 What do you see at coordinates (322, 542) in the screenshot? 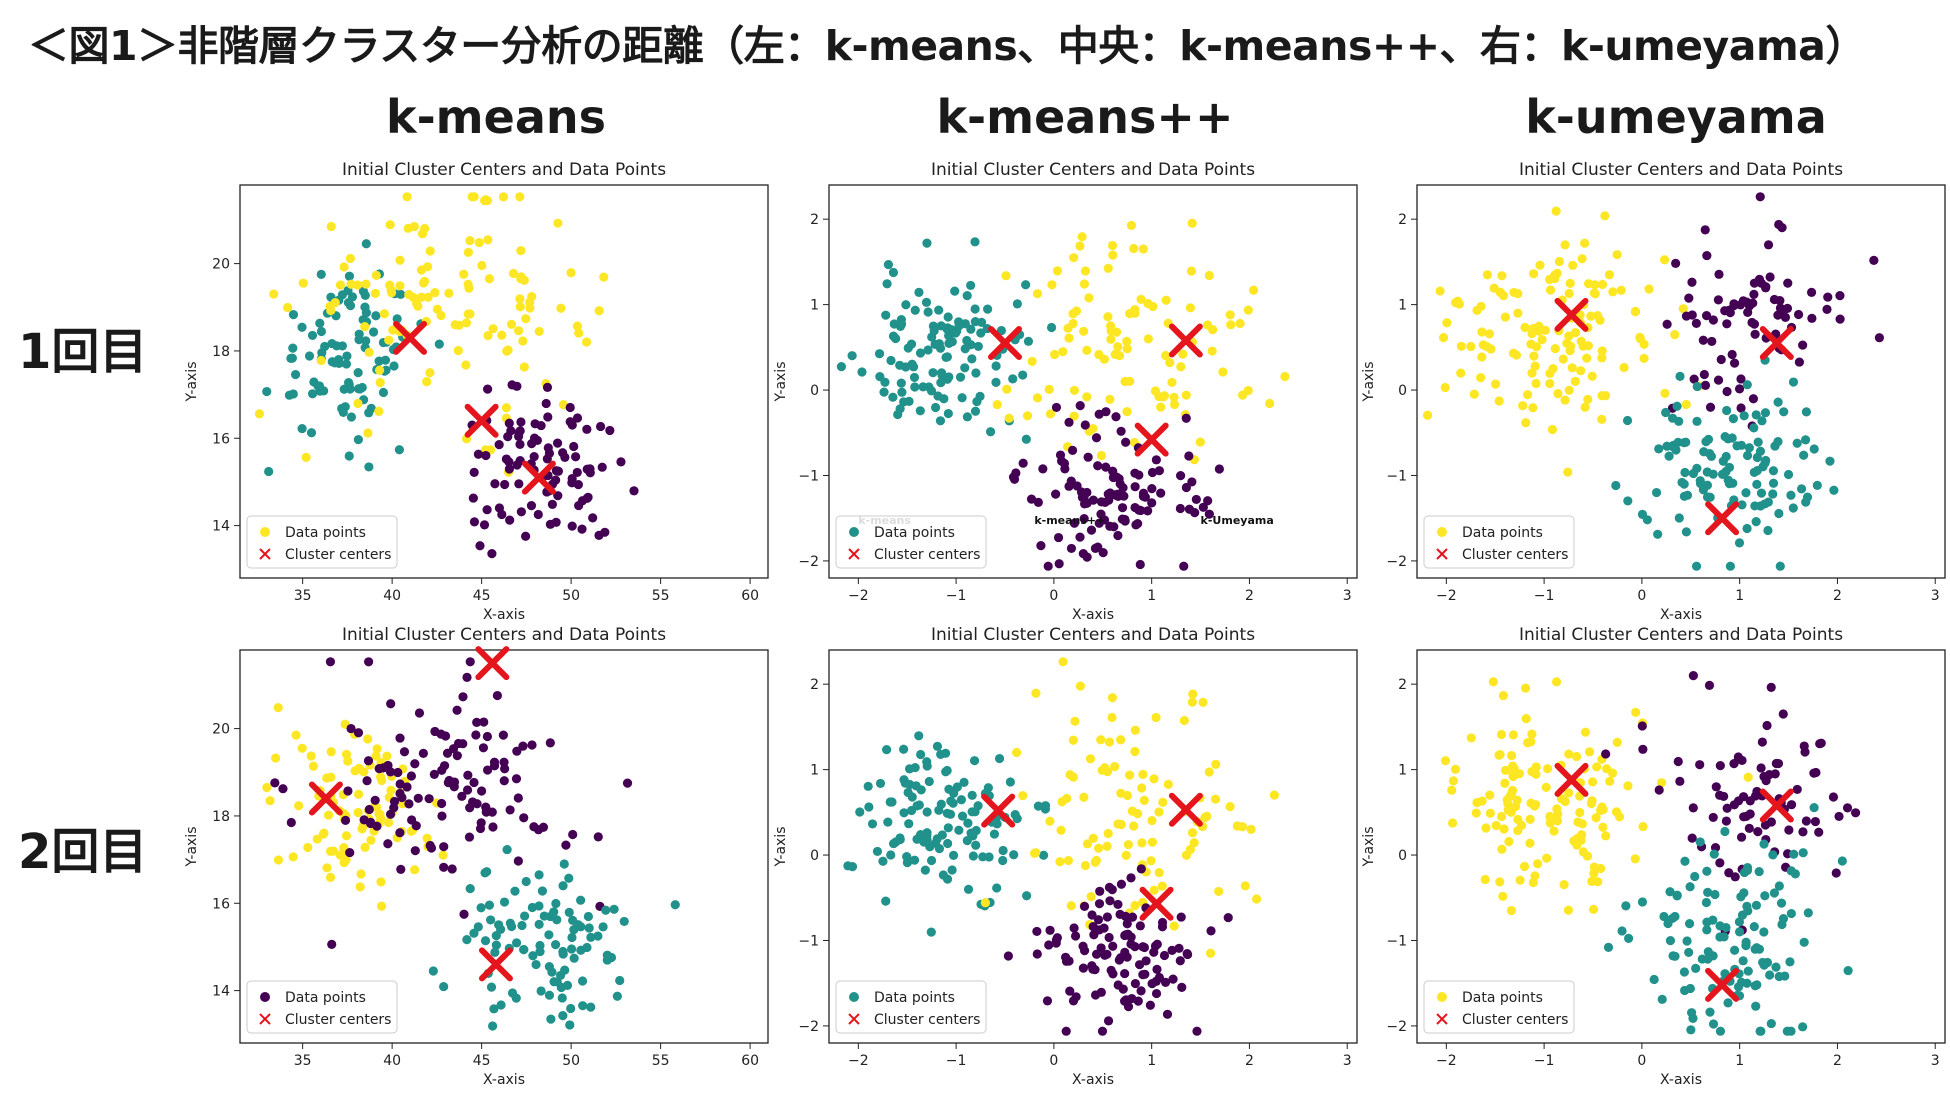
I see `plot-legend: Data points Cluster centers` at bounding box center [322, 542].